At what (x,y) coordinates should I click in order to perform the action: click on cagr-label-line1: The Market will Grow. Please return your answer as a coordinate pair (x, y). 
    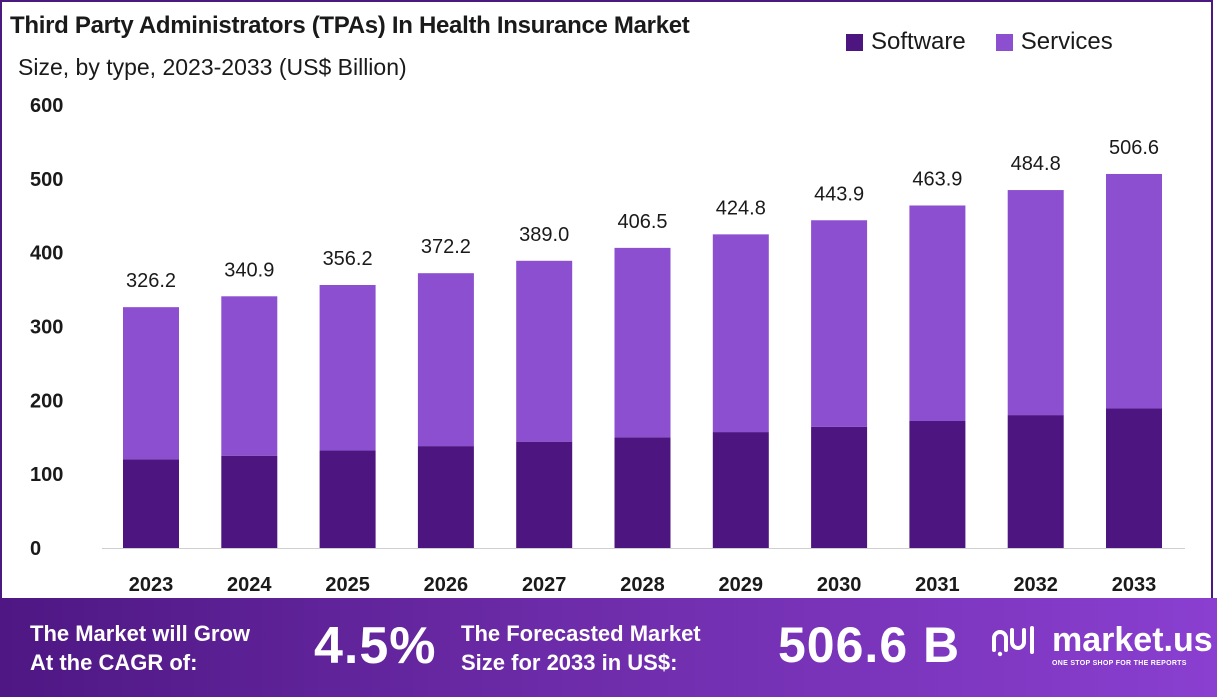
    Looking at the image, I should click on (140, 633).